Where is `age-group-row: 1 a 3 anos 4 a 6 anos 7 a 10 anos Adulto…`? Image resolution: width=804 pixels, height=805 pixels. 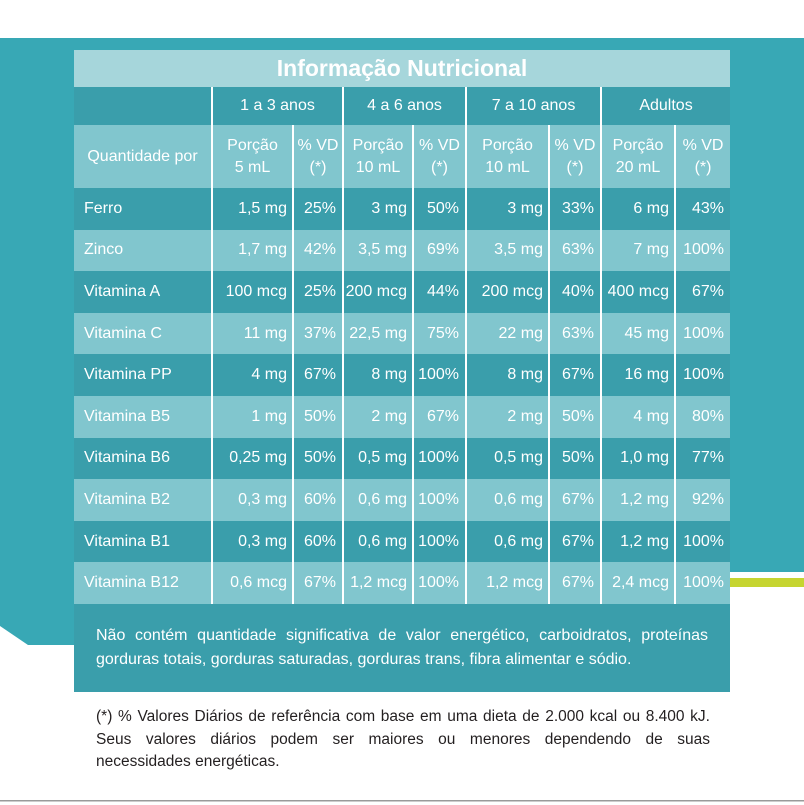
age-group-row: 1 a 3 anos 4 a 6 anos 7 a 10 anos Adulto… is located at coordinates (402, 106).